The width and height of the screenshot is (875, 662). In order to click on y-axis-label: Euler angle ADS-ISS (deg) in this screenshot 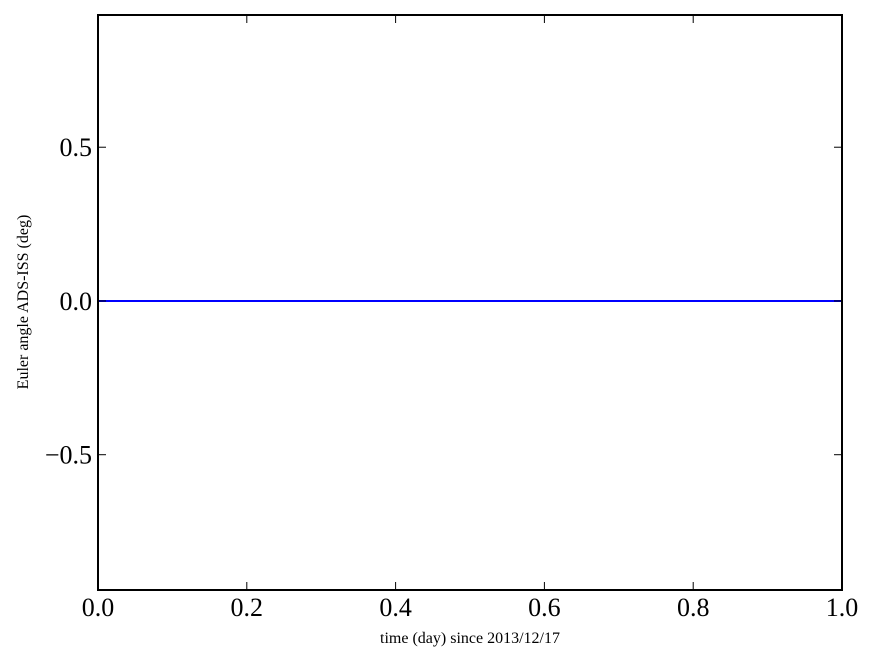, I will do `click(23, 302)`.